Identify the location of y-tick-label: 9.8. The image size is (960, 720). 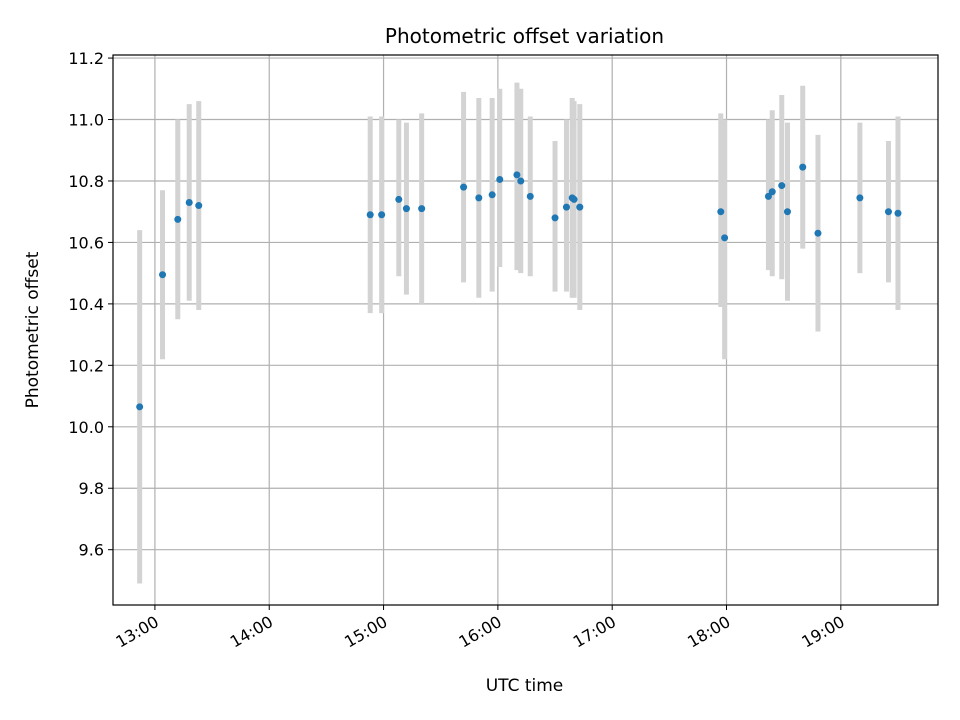
(91, 488).